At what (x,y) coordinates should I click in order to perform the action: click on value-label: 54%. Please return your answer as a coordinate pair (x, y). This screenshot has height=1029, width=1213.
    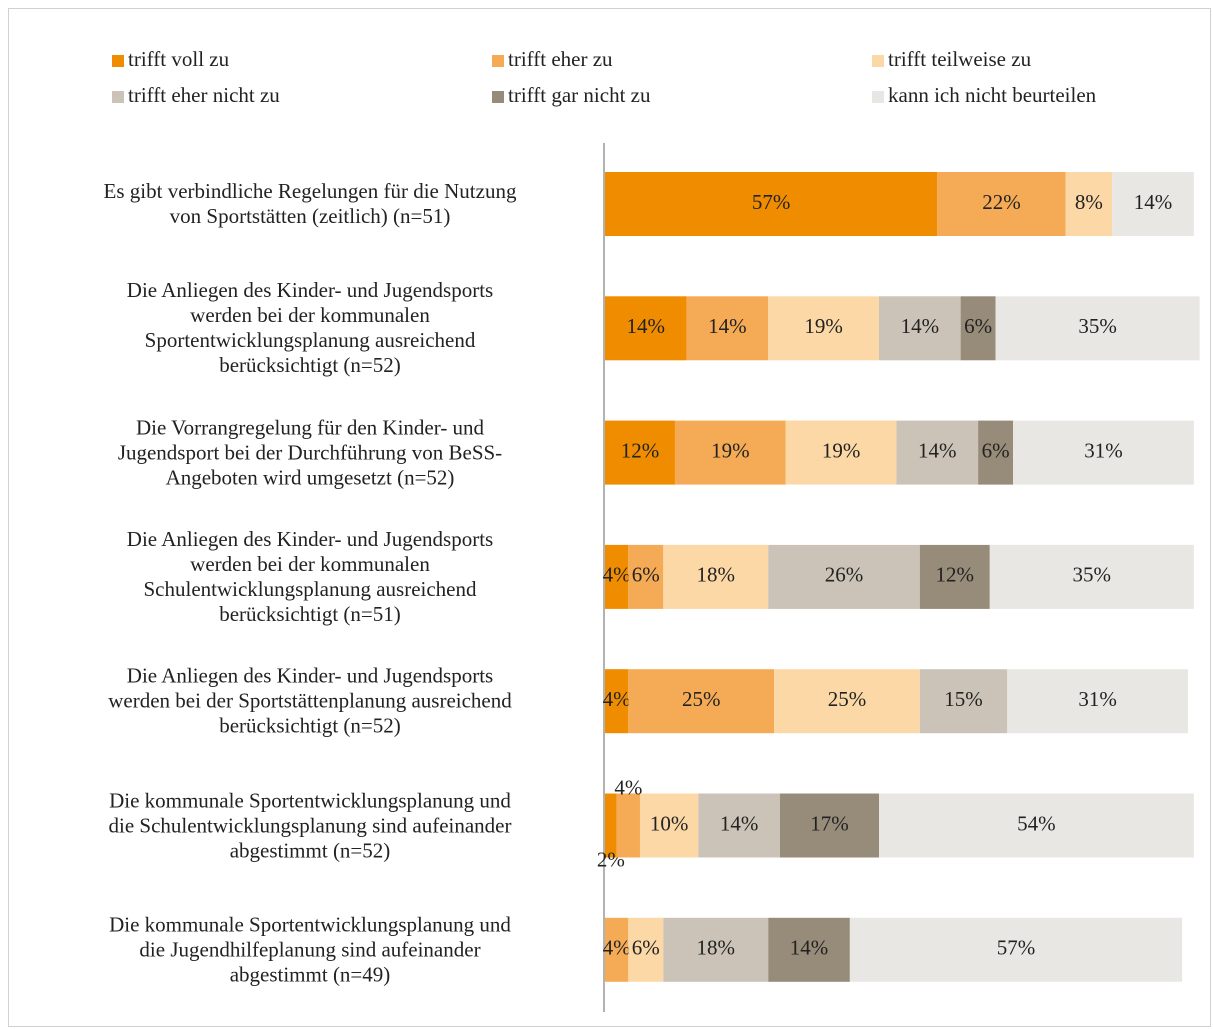
    Looking at the image, I should click on (1036, 823).